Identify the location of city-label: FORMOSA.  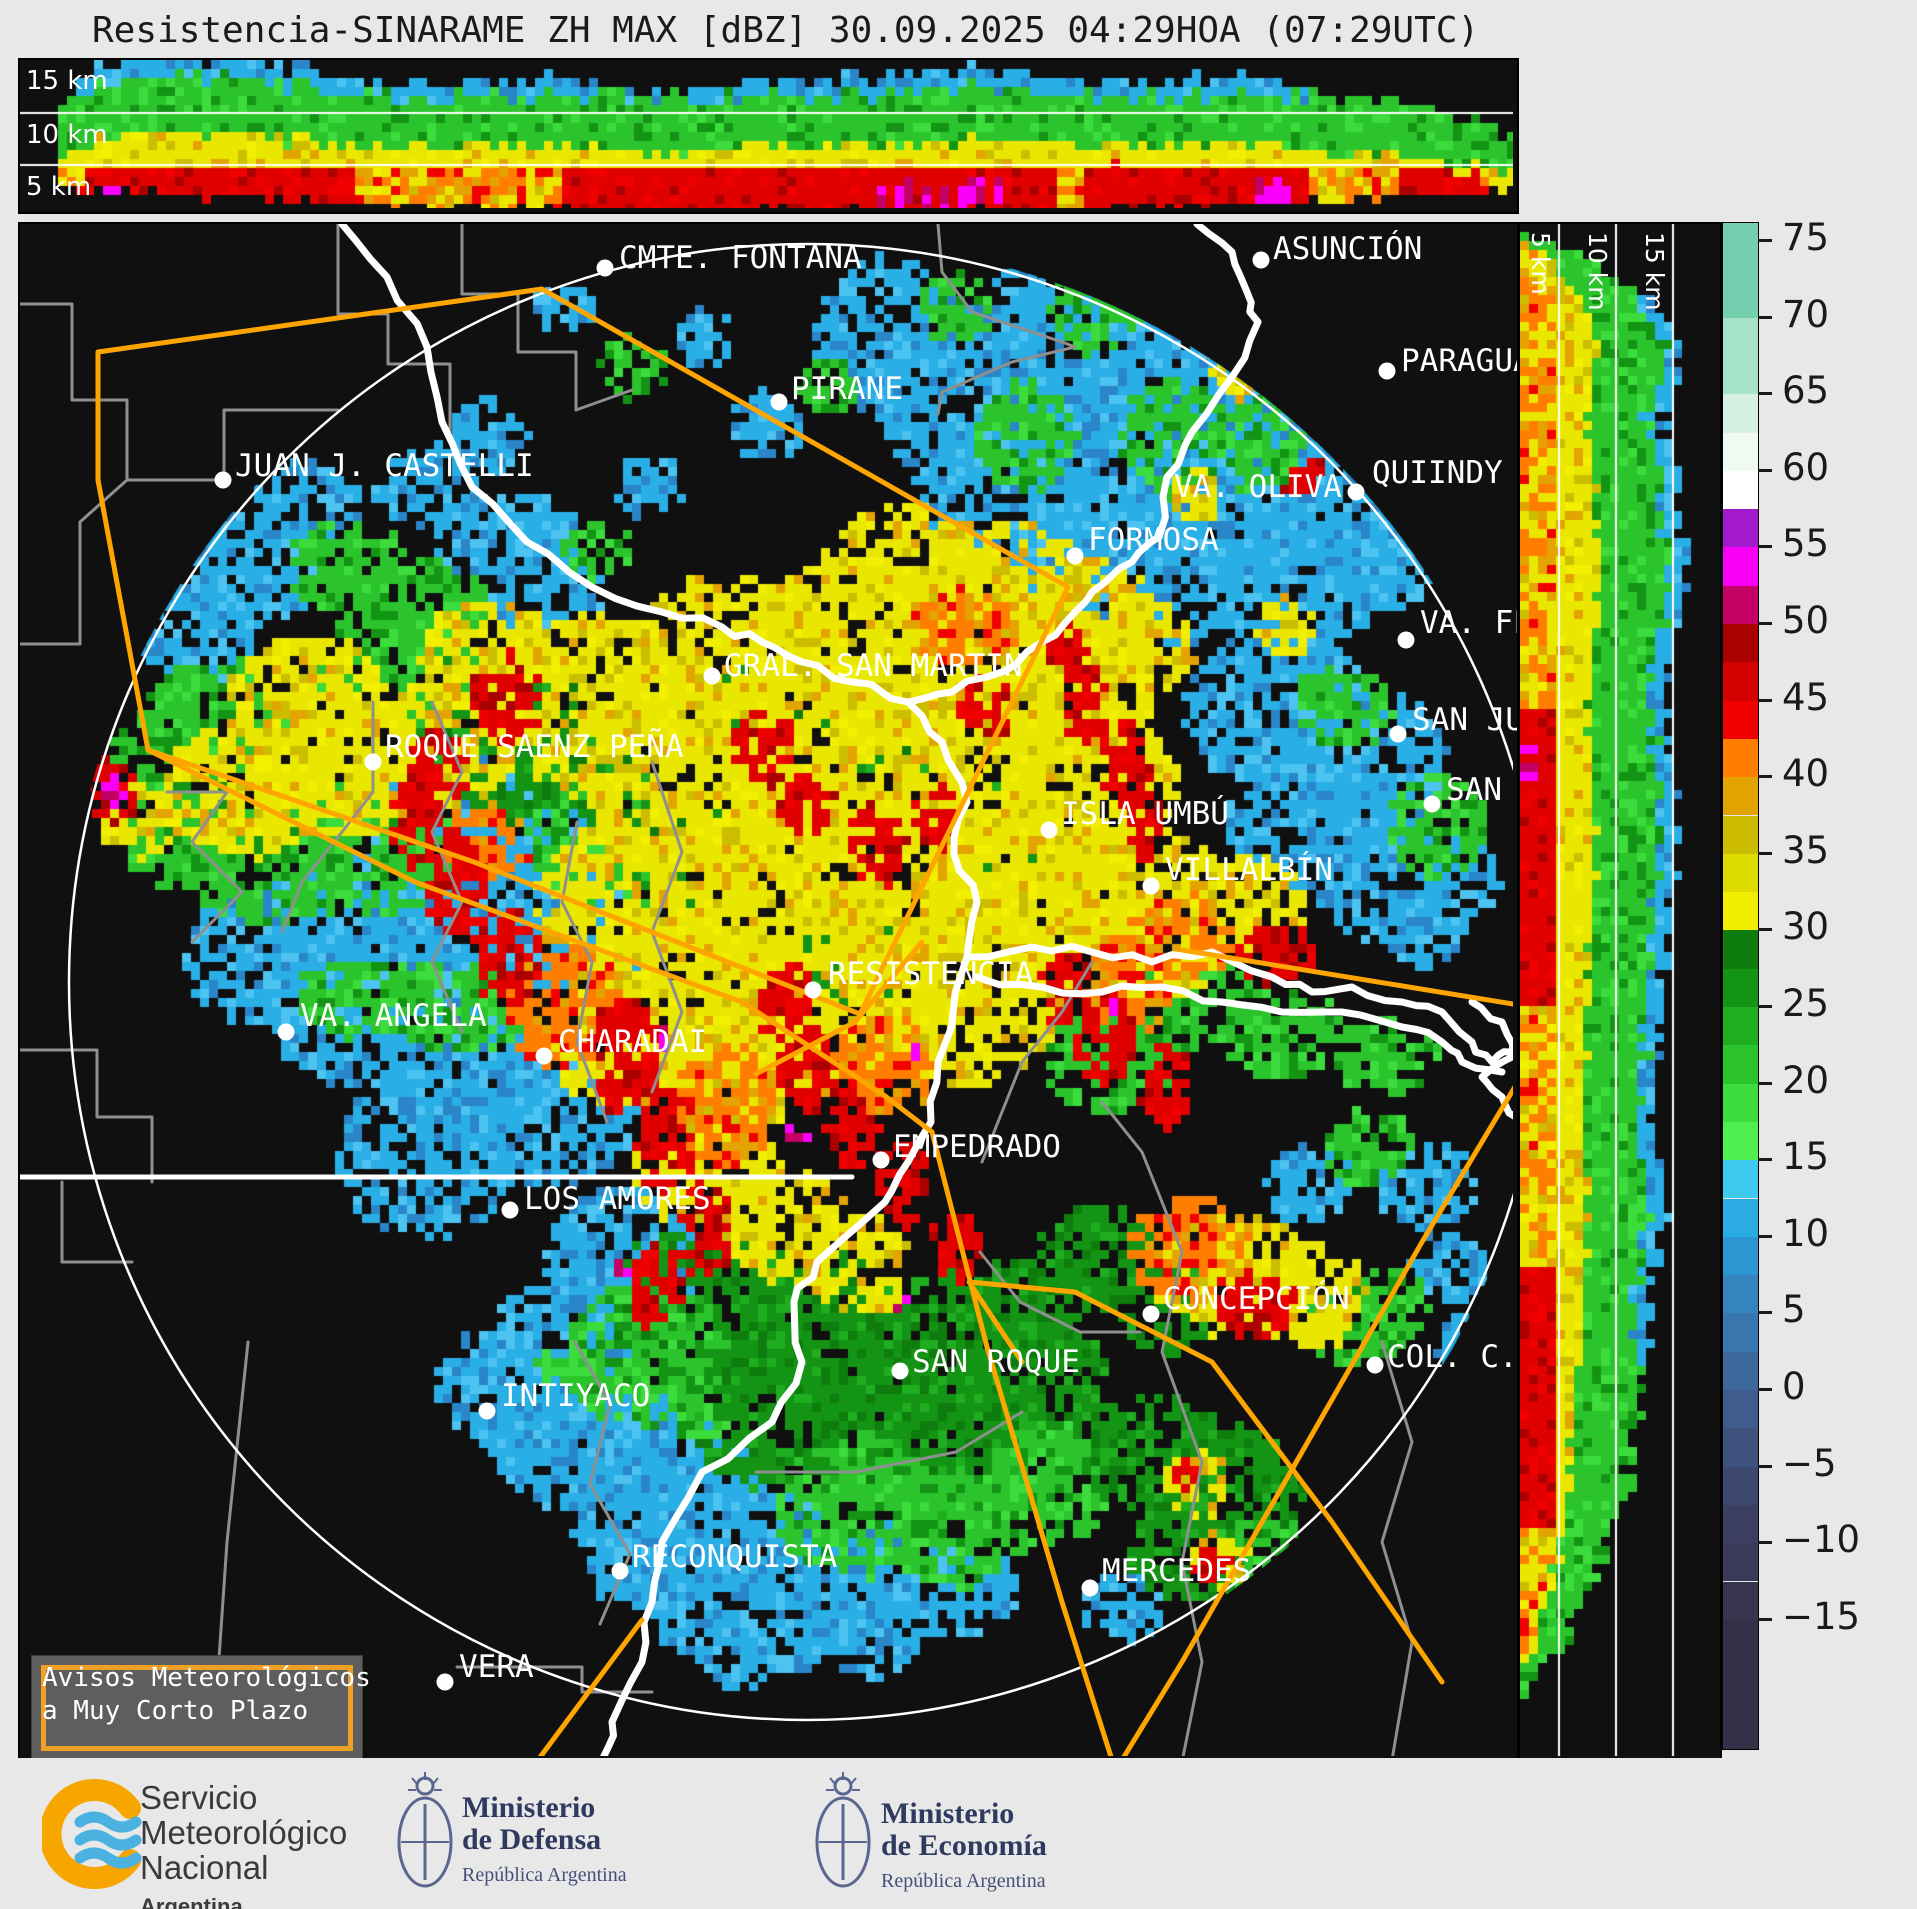
(1153, 540).